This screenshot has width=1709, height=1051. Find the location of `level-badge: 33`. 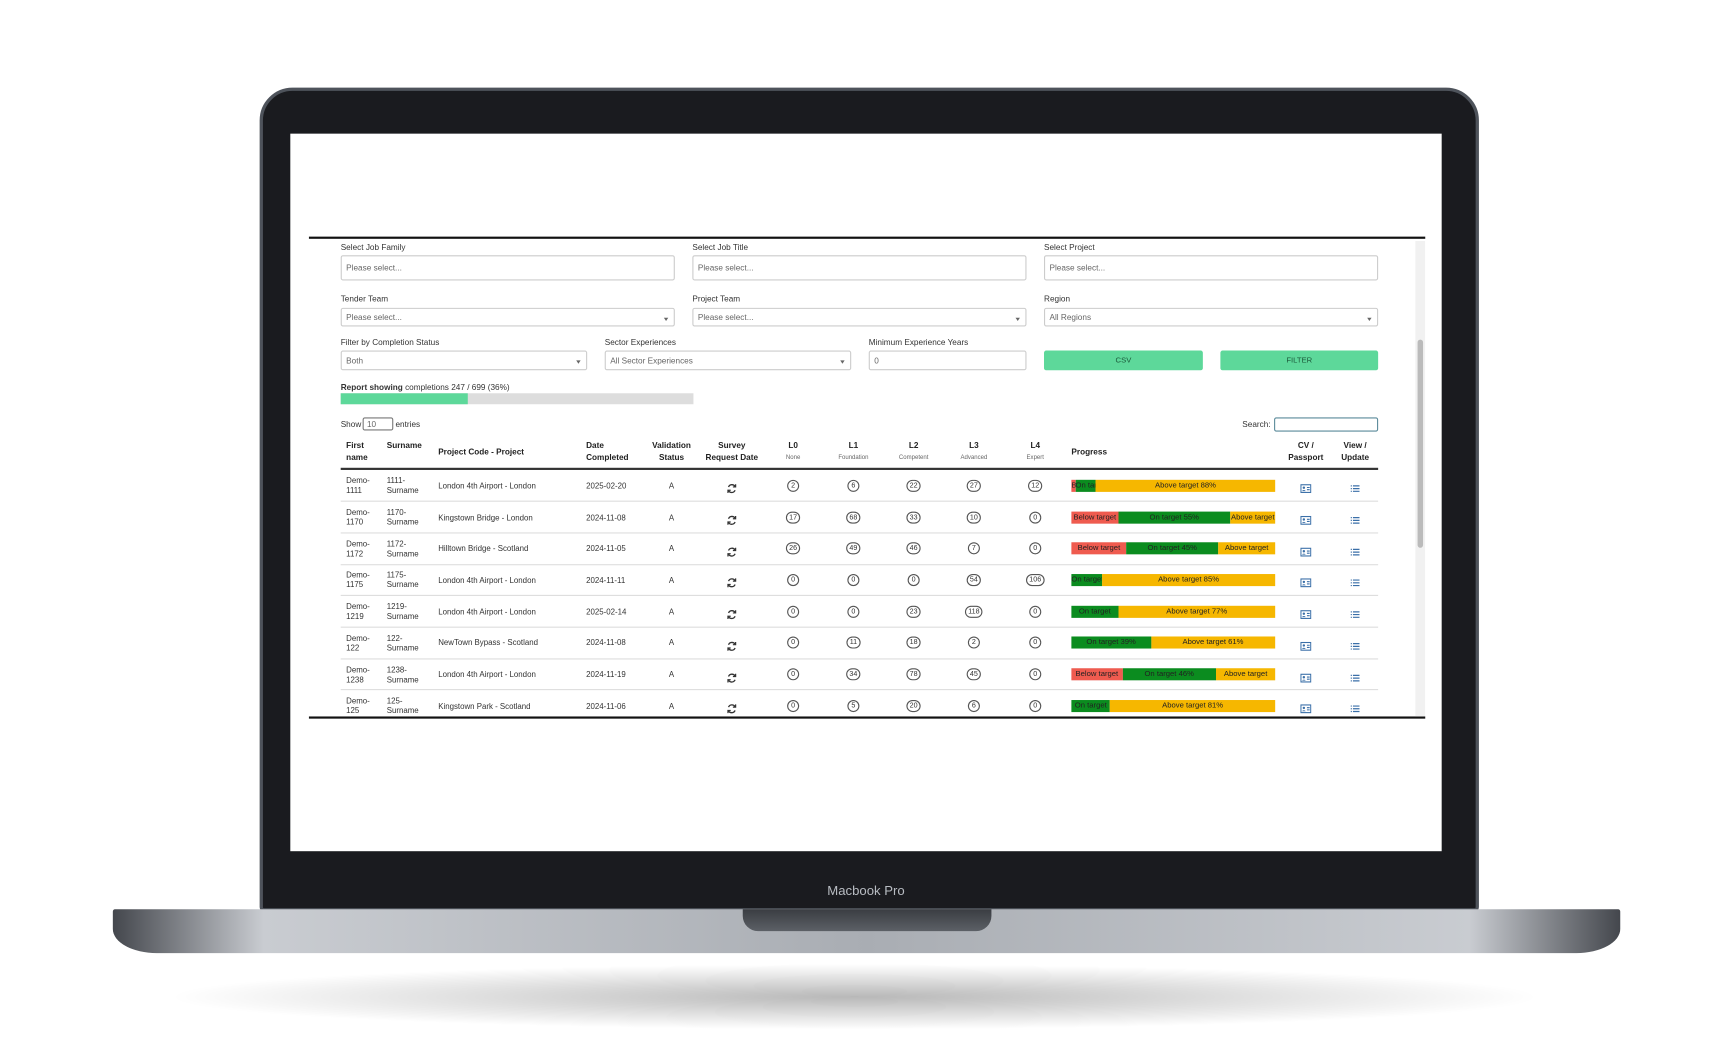

level-badge: 33 is located at coordinates (913, 517).